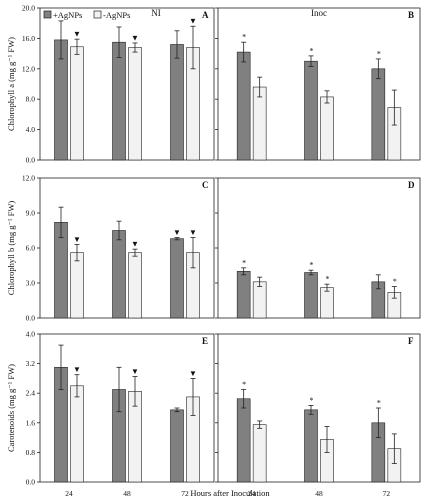  What do you see at coordinates (31, 213) in the screenshot?
I see `panel-c-ytick-label: 9.0` at bounding box center [31, 213].